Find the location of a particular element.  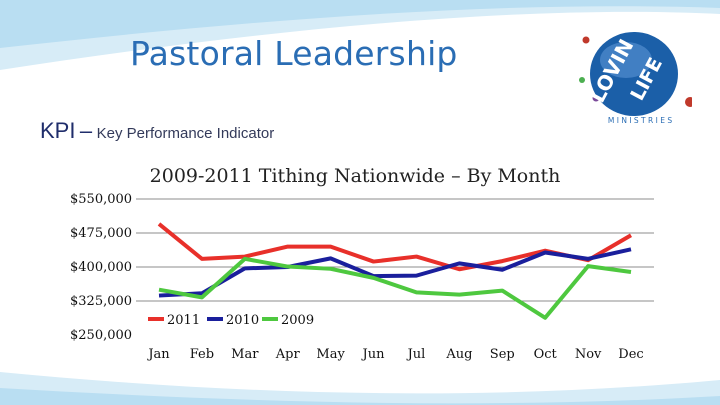

x-tick-label: Feb is located at coordinates (202, 354).